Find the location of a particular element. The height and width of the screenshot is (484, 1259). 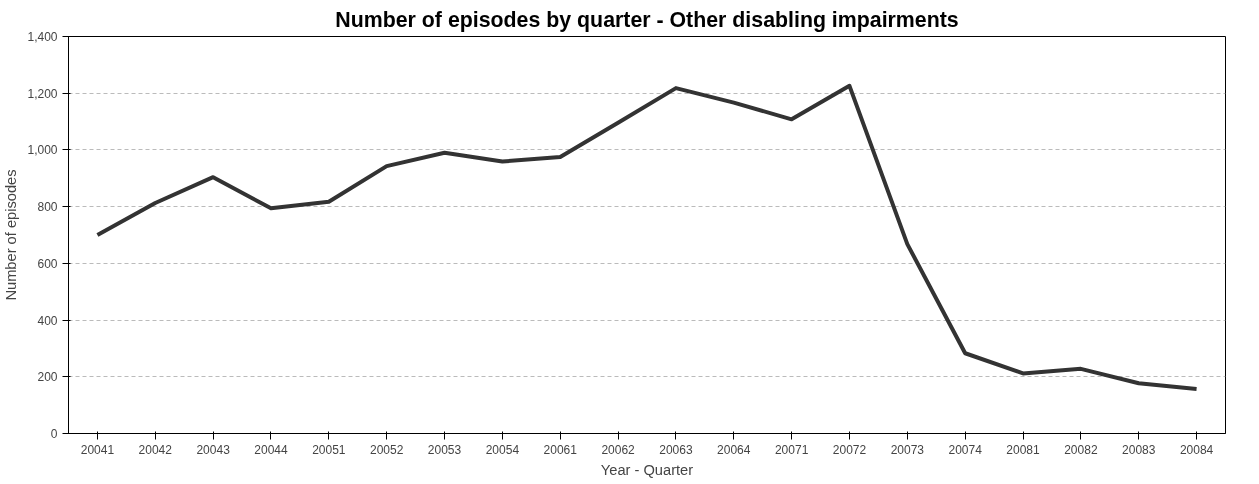

x-tick-label: 20062 is located at coordinates (618, 449).